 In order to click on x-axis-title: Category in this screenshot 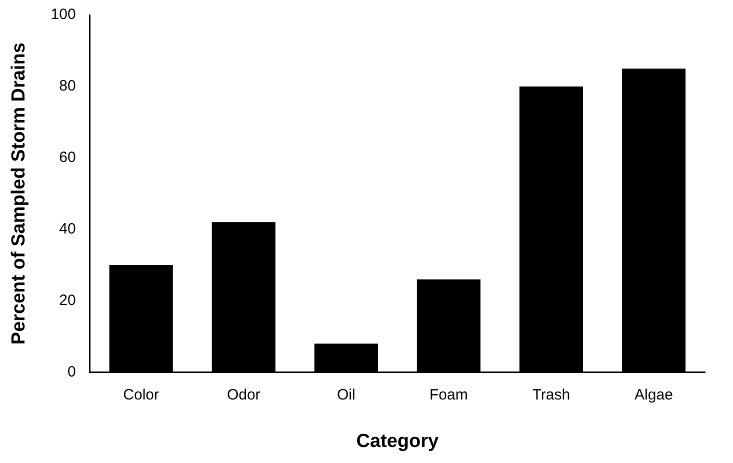, I will do `click(398, 441)`.